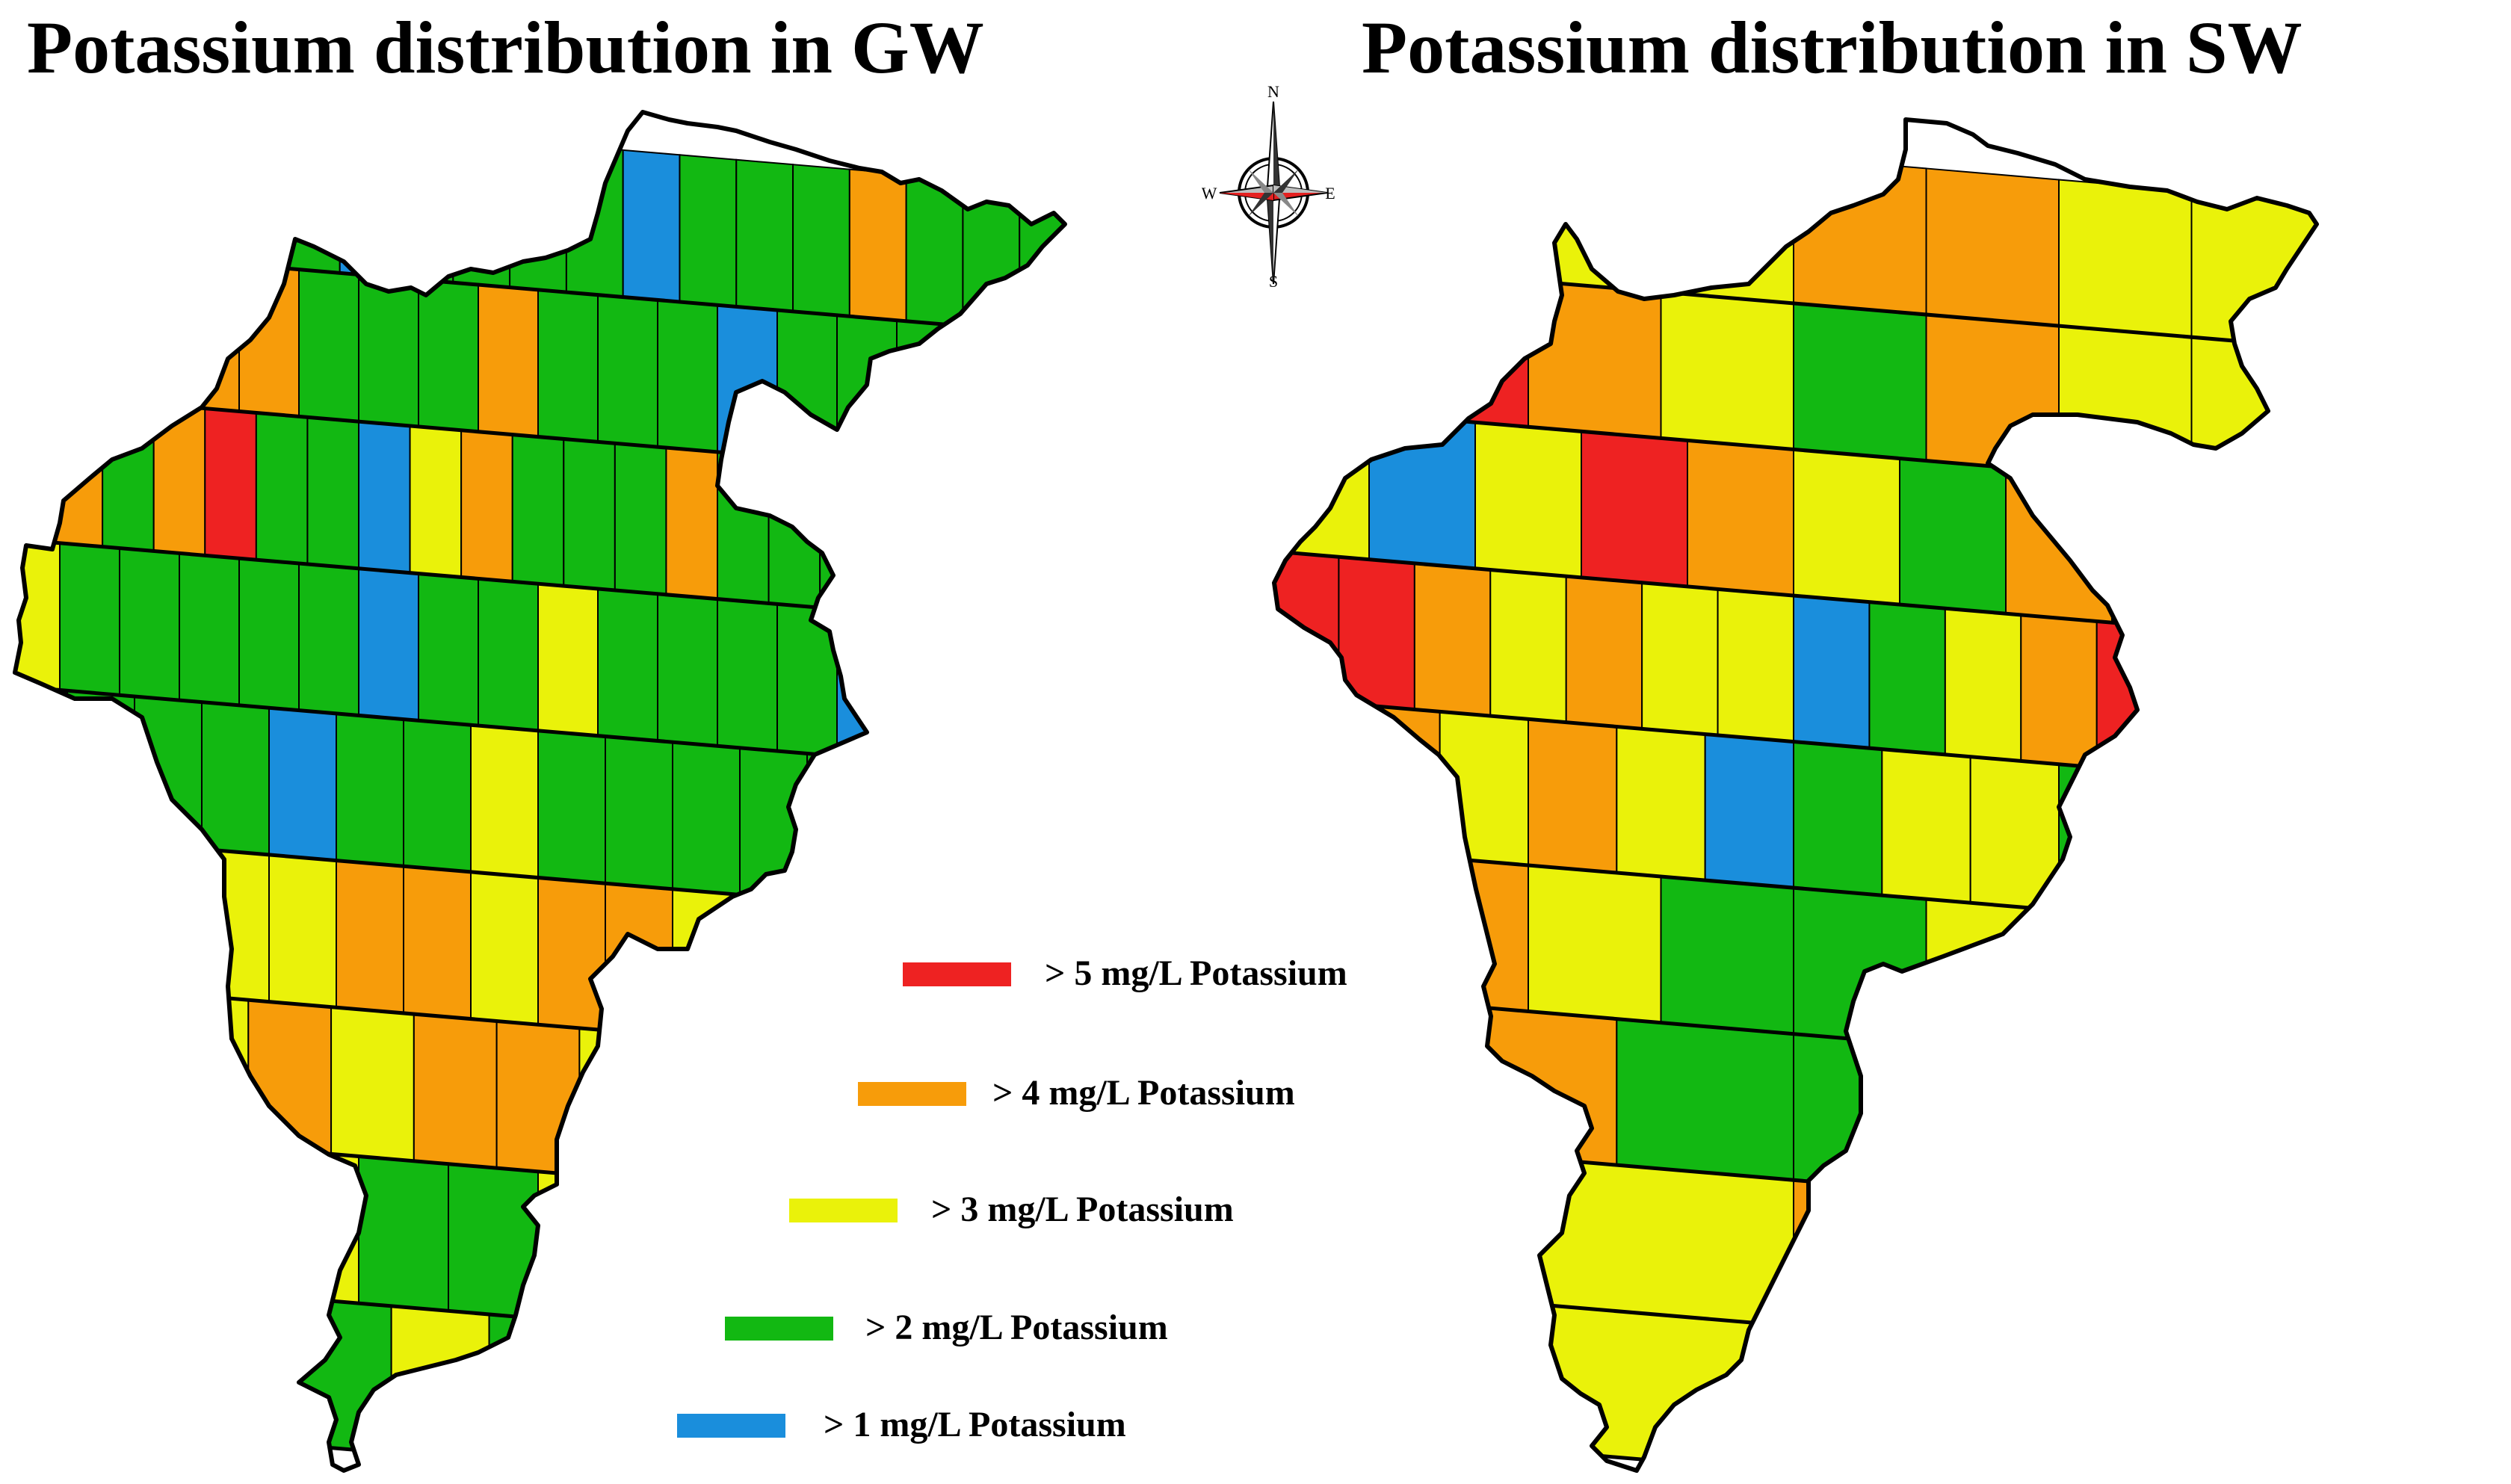  What do you see at coordinates (957, 974) in the screenshot?
I see `legend-swatch-k5` at bounding box center [957, 974].